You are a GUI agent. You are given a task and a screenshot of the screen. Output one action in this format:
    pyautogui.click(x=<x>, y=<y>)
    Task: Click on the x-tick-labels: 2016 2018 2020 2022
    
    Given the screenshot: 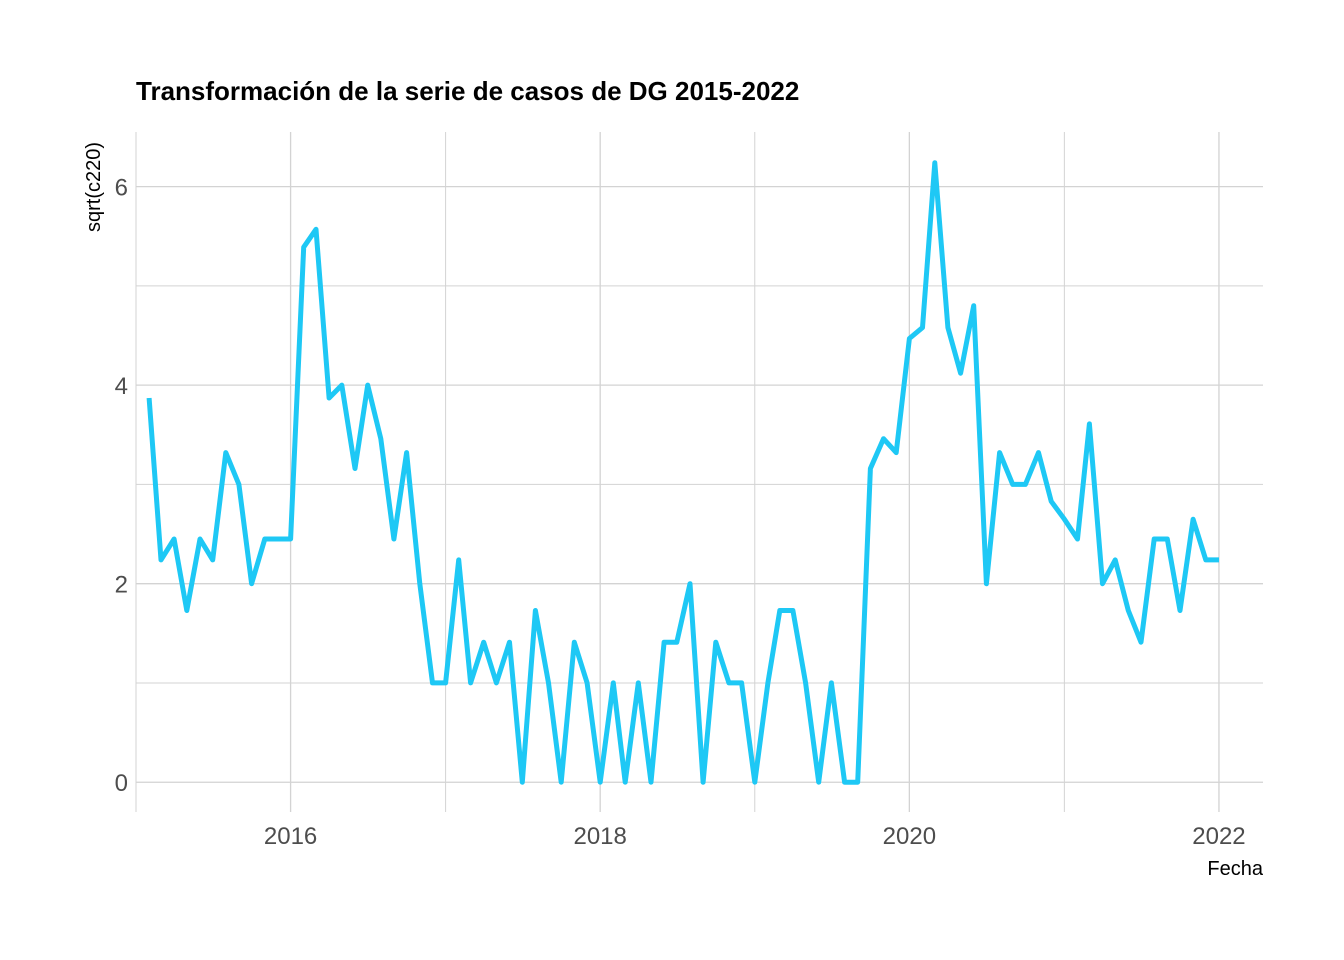 What is the action you would take?
    pyautogui.click(x=755, y=836)
    